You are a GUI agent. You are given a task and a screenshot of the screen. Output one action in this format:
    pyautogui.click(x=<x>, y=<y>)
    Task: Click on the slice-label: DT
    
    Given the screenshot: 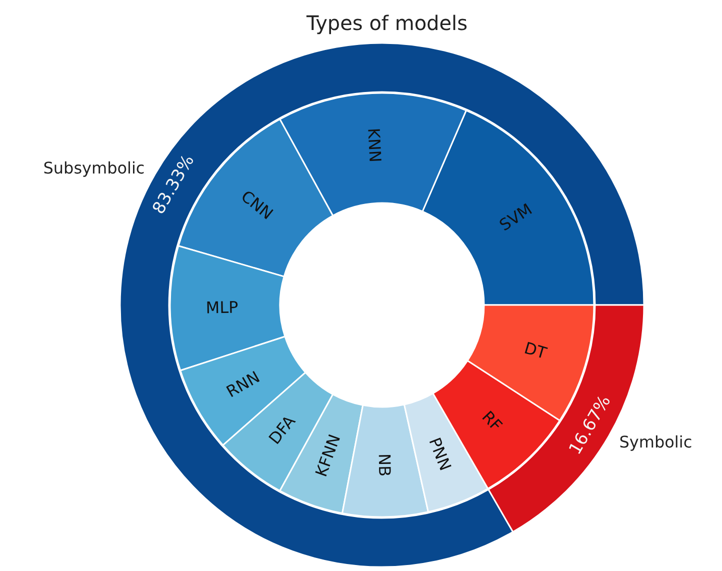 What is the action you would take?
    pyautogui.click(x=535, y=350)
    